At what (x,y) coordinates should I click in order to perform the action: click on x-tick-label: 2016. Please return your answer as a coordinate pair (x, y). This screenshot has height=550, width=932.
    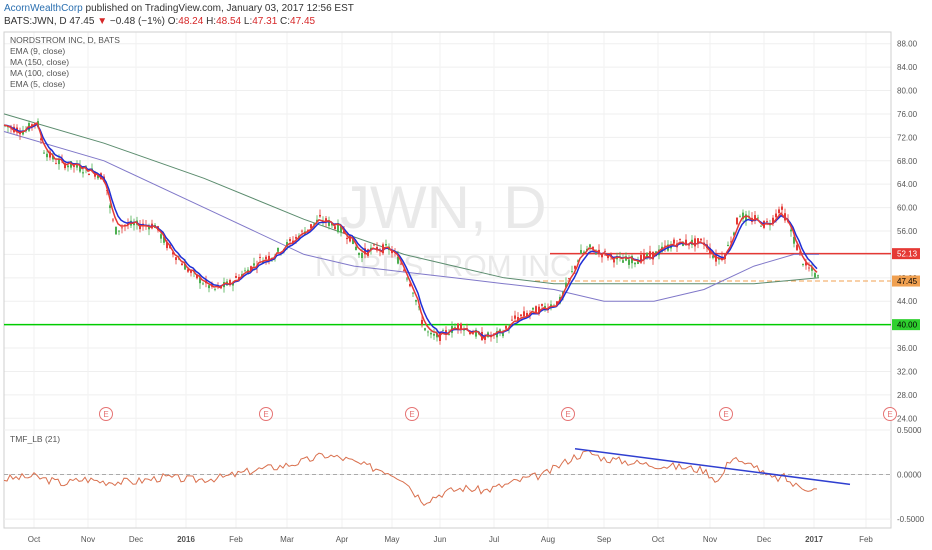
    Looking at the image, I should click on (186, 539).